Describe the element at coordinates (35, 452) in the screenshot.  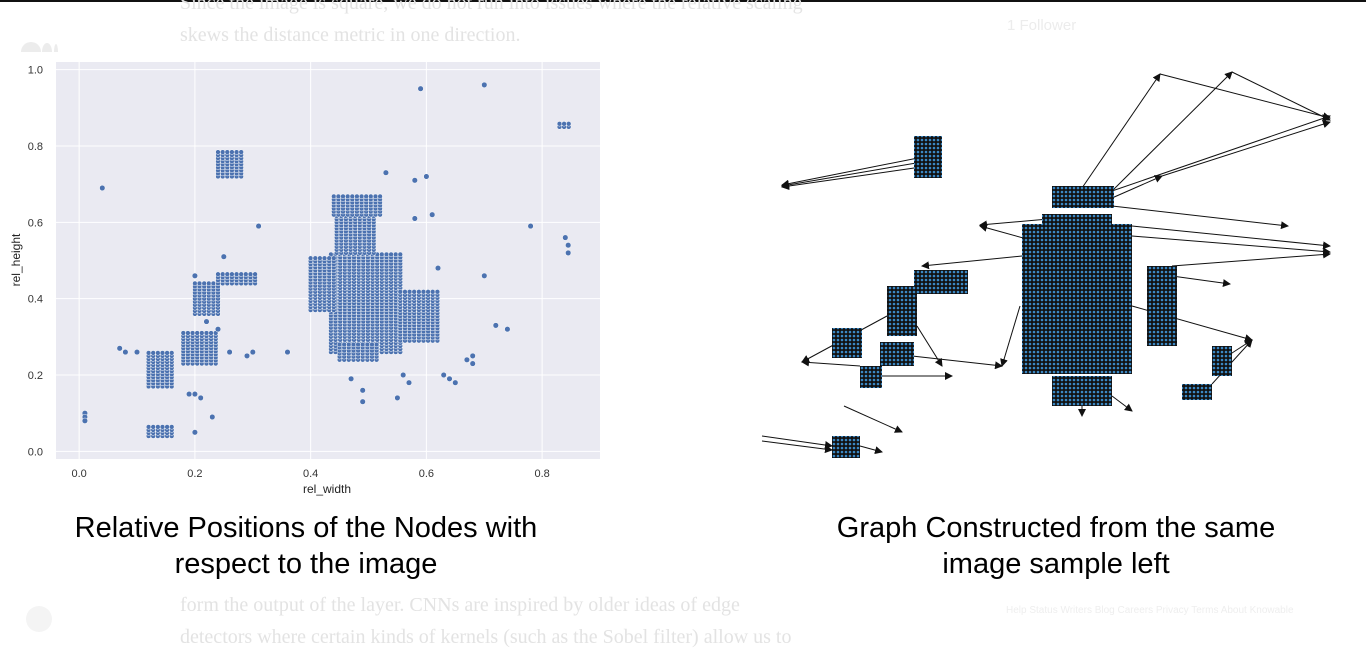
I see `y-tick-label: 0.0` at that location.